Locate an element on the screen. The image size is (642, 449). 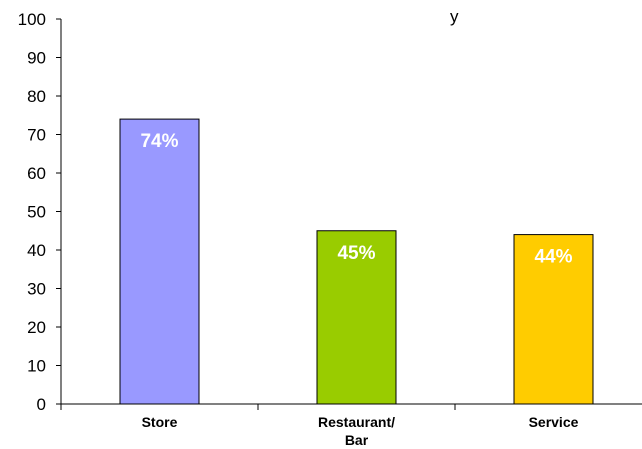
y-tick-label: 0 is located at coordinates (41, 404).